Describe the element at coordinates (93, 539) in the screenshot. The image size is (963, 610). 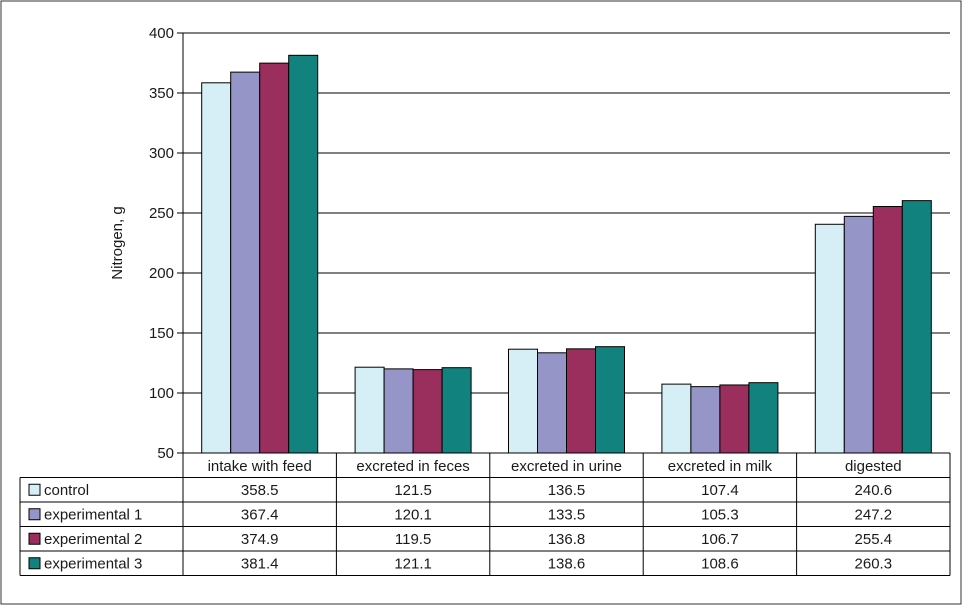
I see `legend-label: experimental 2` at that location.